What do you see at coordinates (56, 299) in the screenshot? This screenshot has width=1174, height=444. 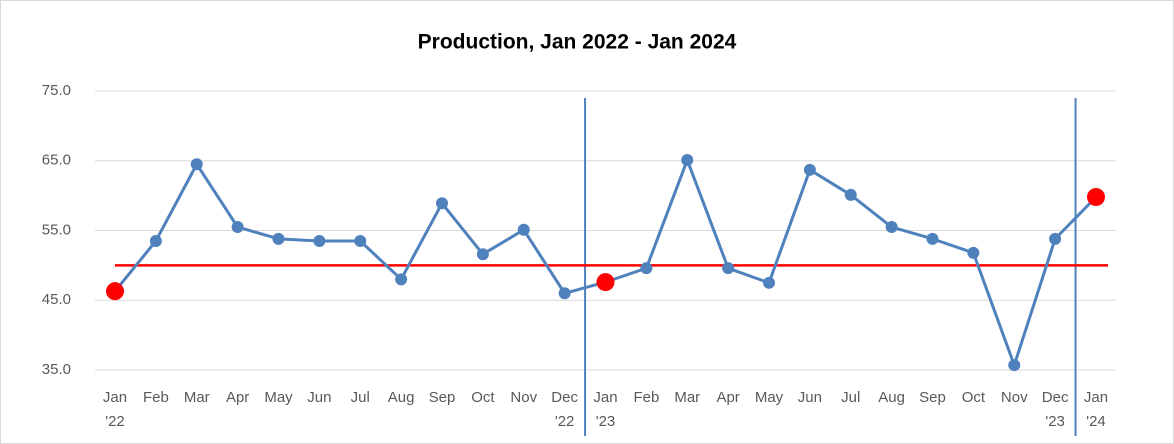 I see `y-tick-label: 45.0` at bounding box center [56, 299].